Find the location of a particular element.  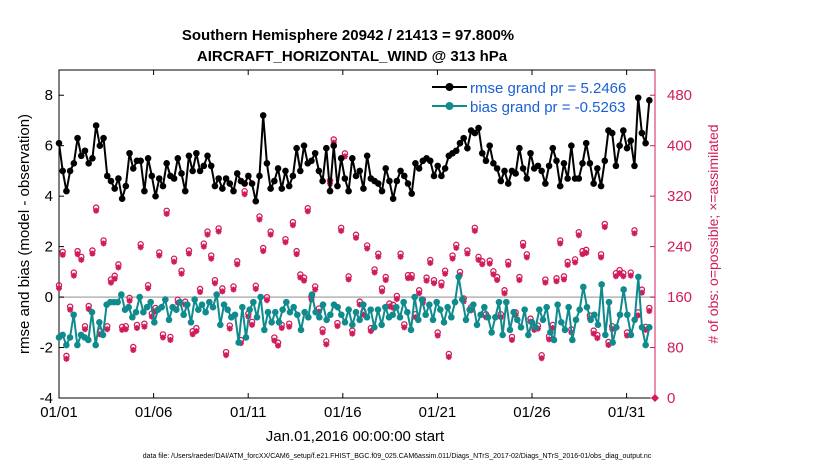

y2-tick-label: 160 is located at coordinates (679, 297).